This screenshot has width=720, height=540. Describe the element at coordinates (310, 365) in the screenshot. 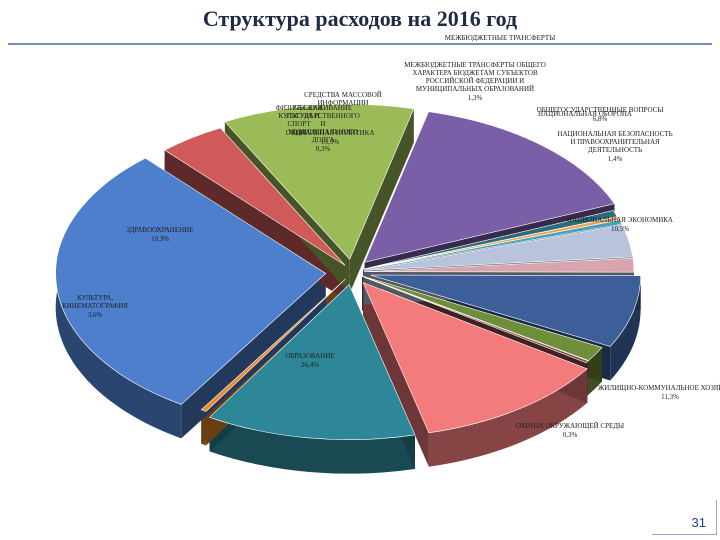

I see `pie-slice-value: 26,4%` at that location.